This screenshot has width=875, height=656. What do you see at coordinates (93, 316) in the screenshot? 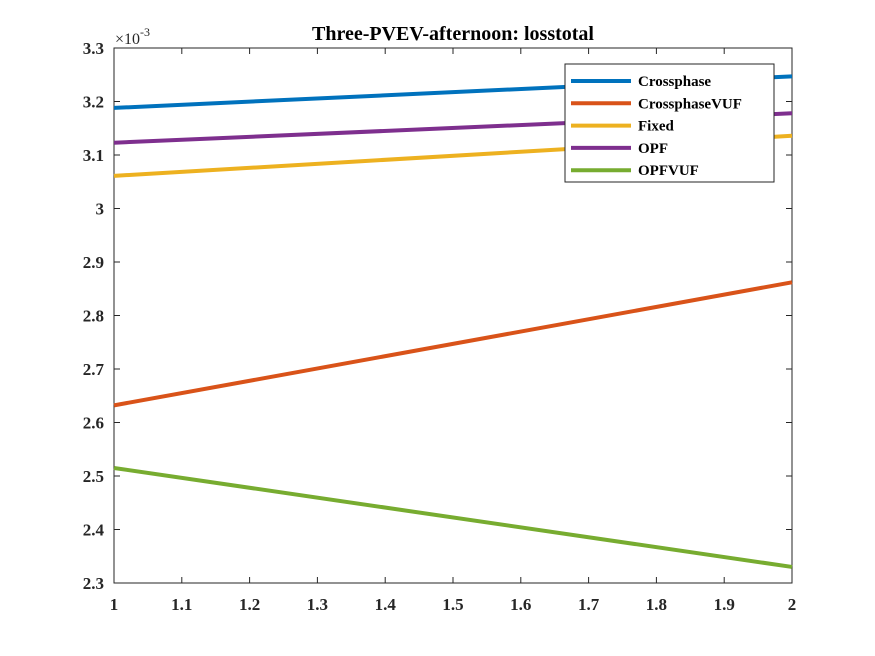
I see `y-tick-label: 2.8` at bounding box center [93, 316].